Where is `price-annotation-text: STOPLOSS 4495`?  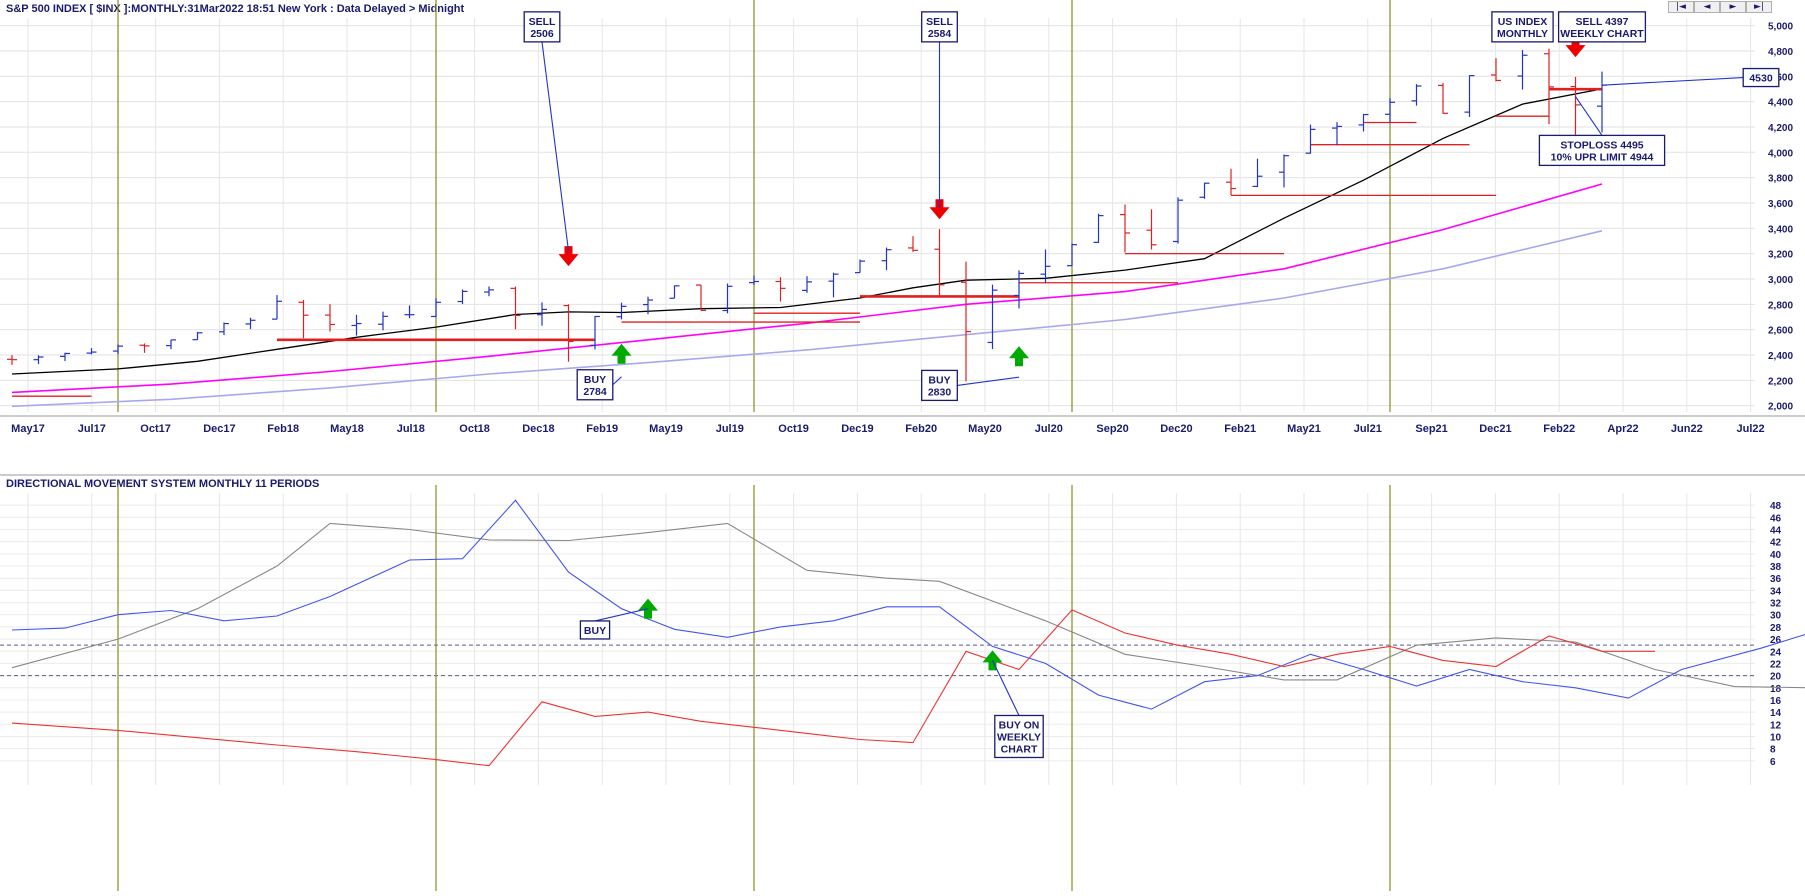 price-annotation-text: STOPLOSS 4495 is located at coordinates (1601, 145).